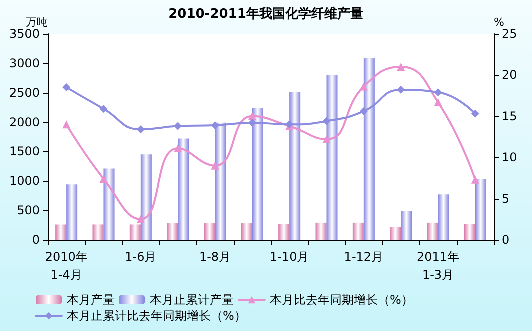  I want to click on y2-tick-label: 5, so click(506, 199).